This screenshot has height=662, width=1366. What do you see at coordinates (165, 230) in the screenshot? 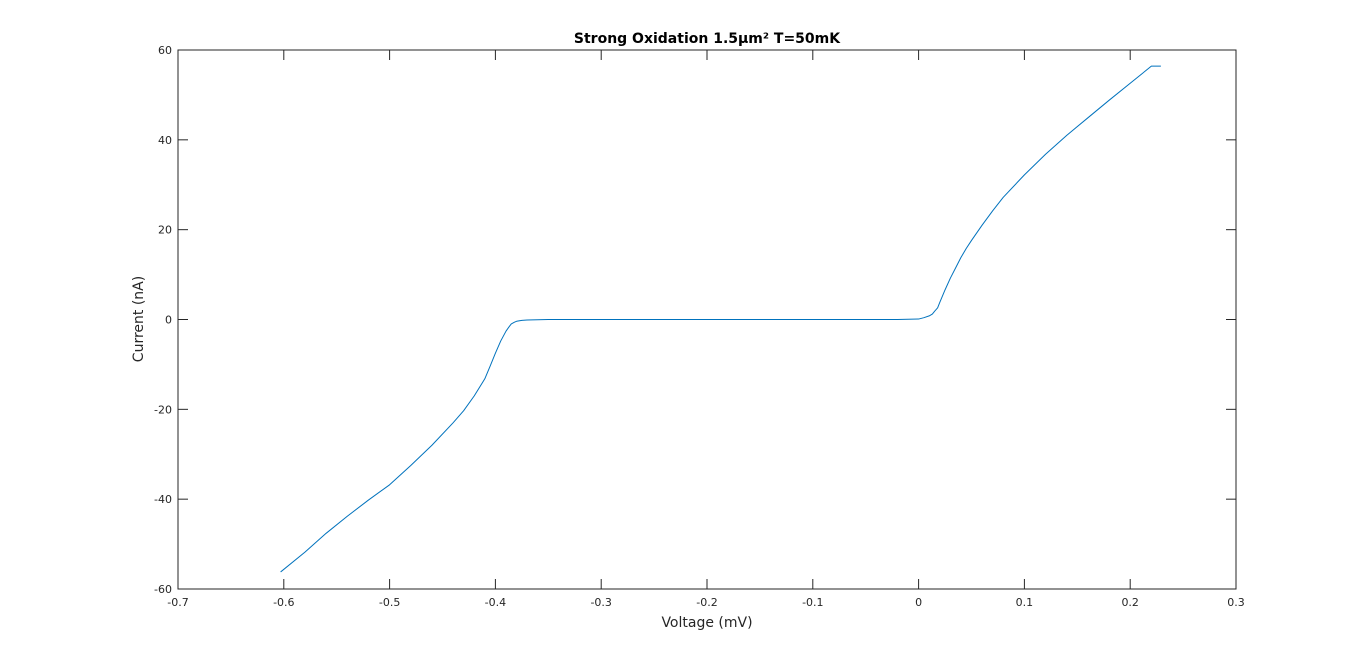
I see `y-tick-label: 20` at bounding box center [165, 230].